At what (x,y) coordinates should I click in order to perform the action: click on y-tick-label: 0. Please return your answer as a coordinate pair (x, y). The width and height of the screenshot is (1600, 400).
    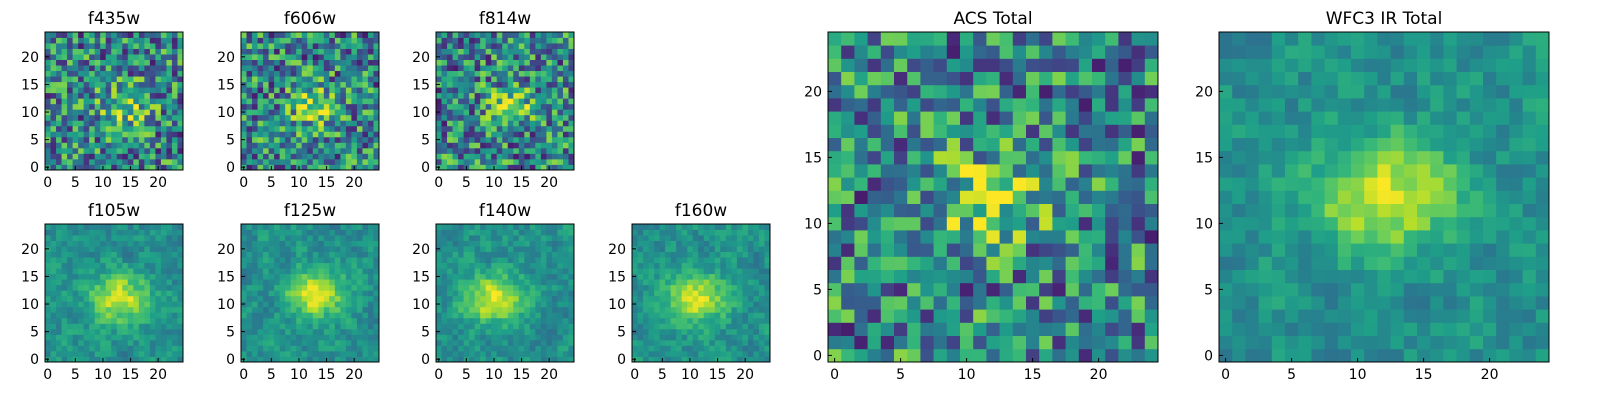
    Looking at the image, I should click on (230, 360).